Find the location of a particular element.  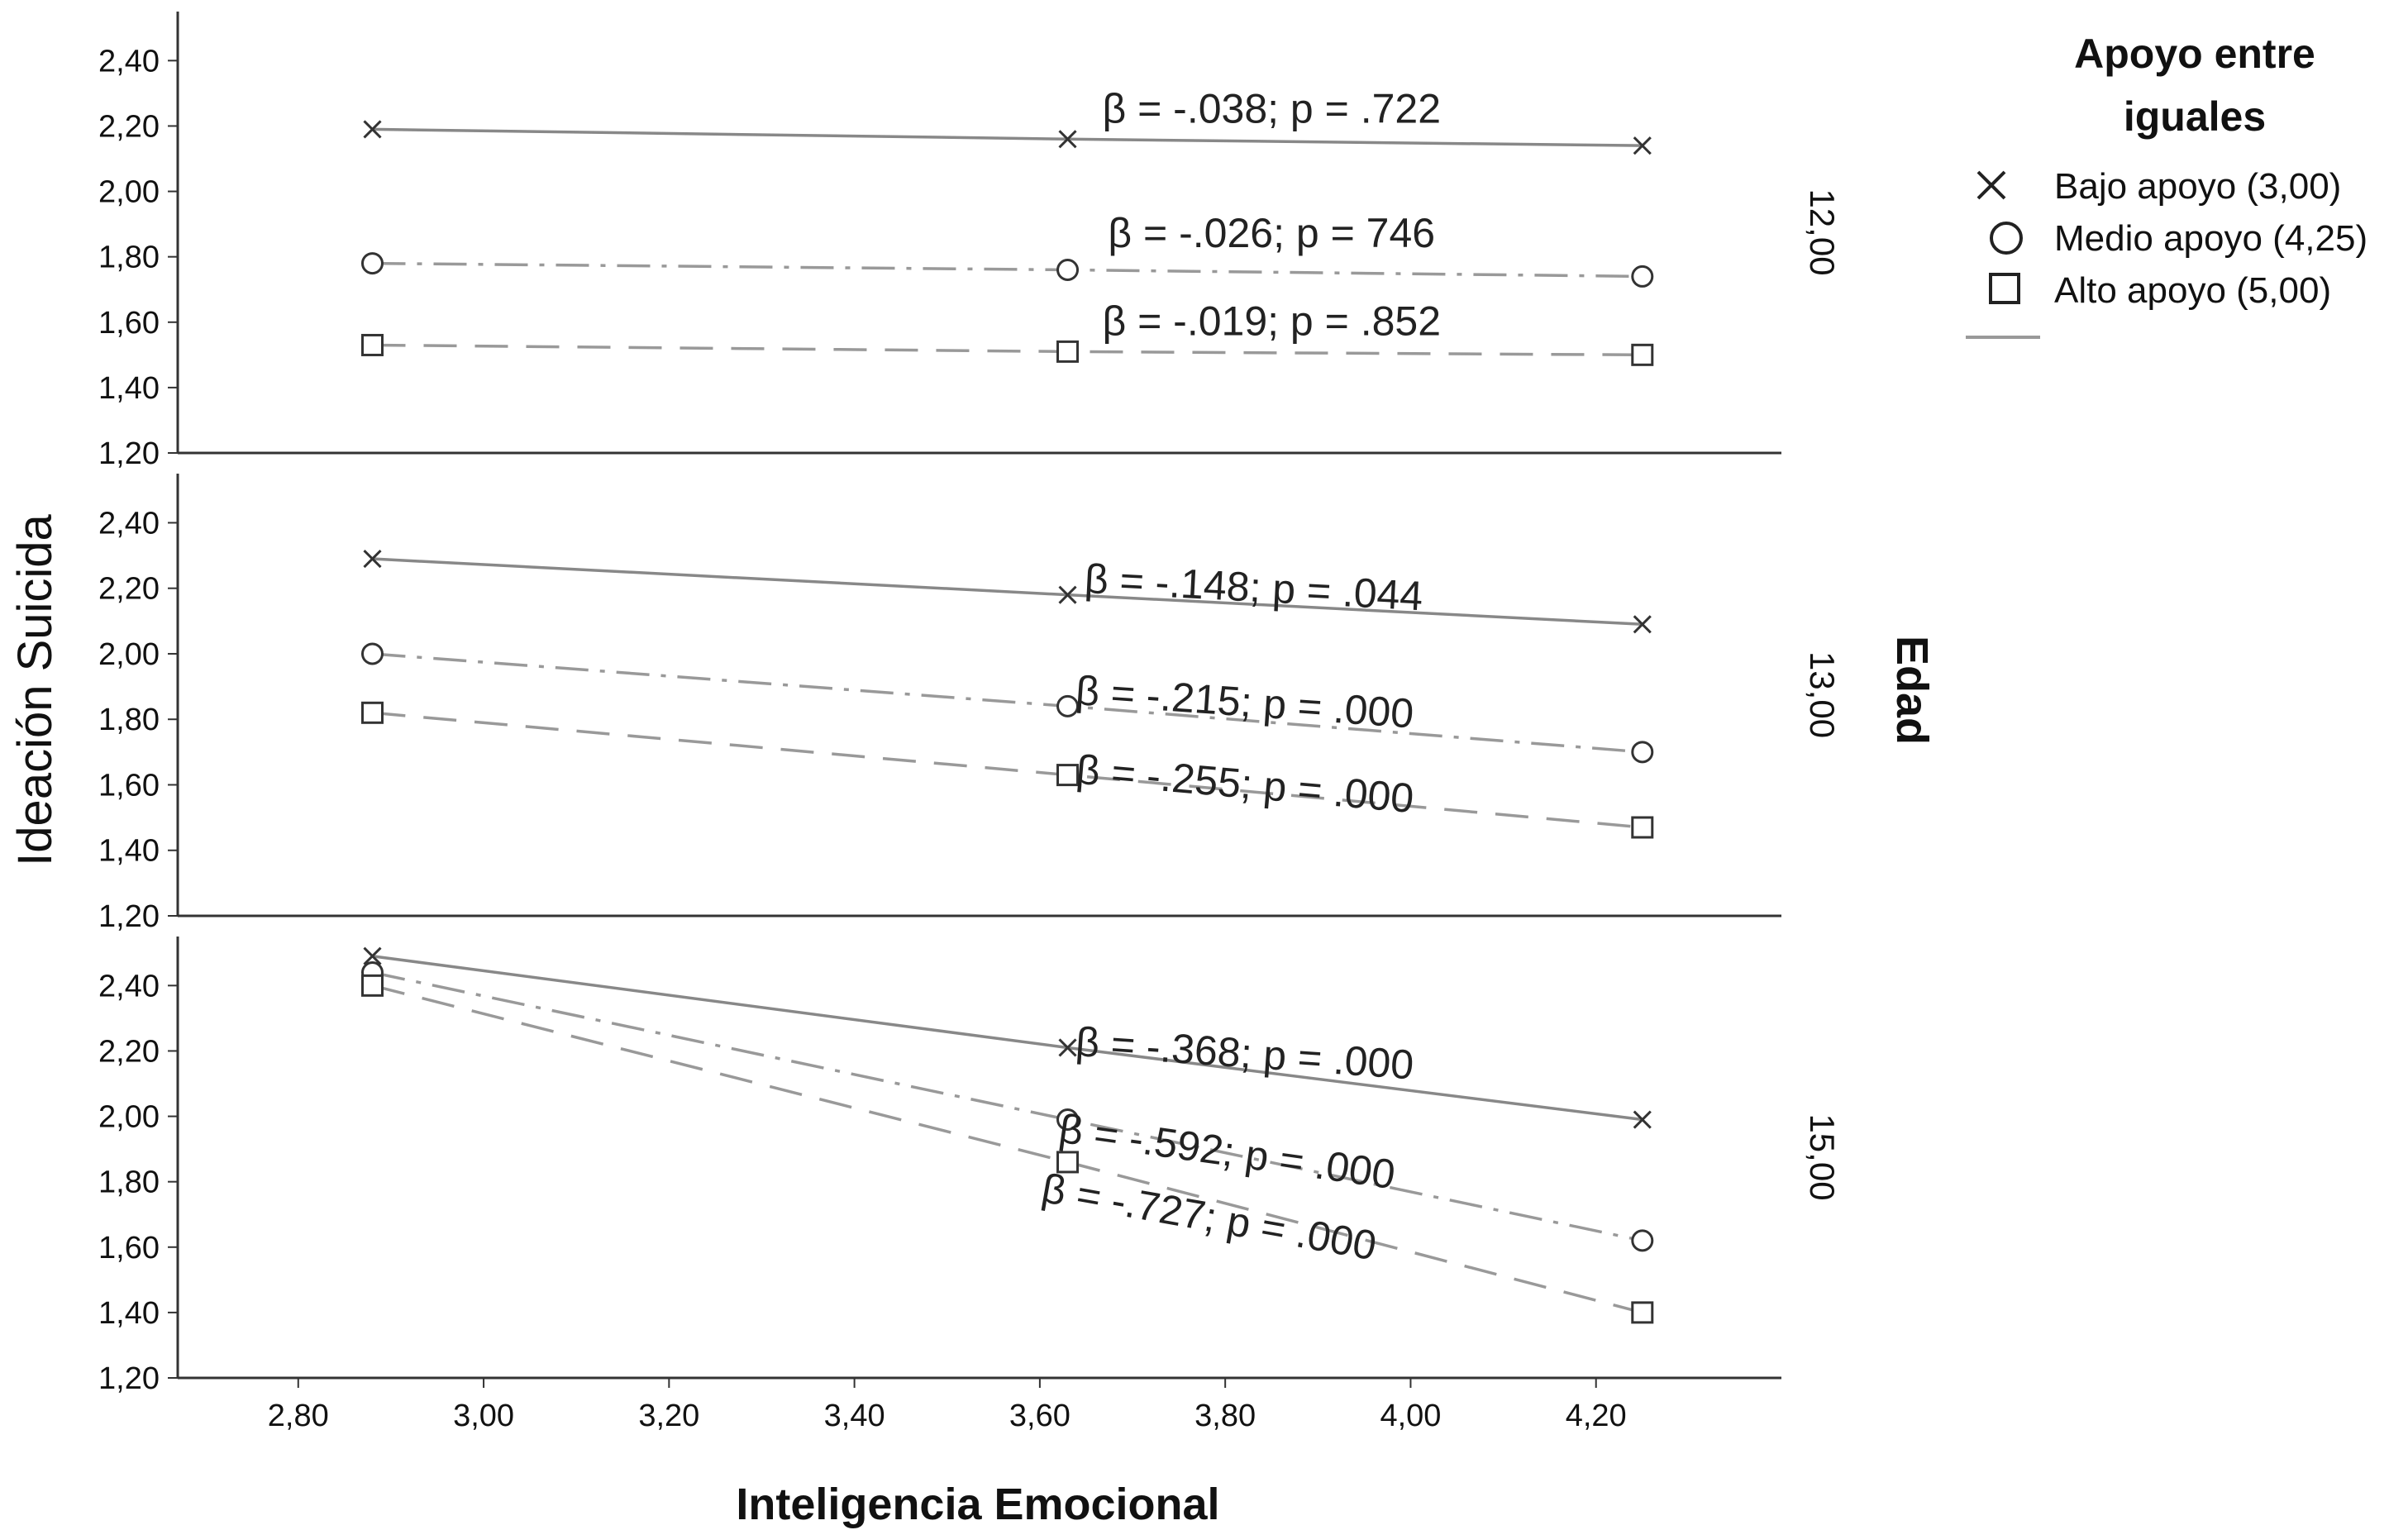

legend-item-medio-apoyo: Medio apoyo (4,25) is located at coordinates (2178, 238).